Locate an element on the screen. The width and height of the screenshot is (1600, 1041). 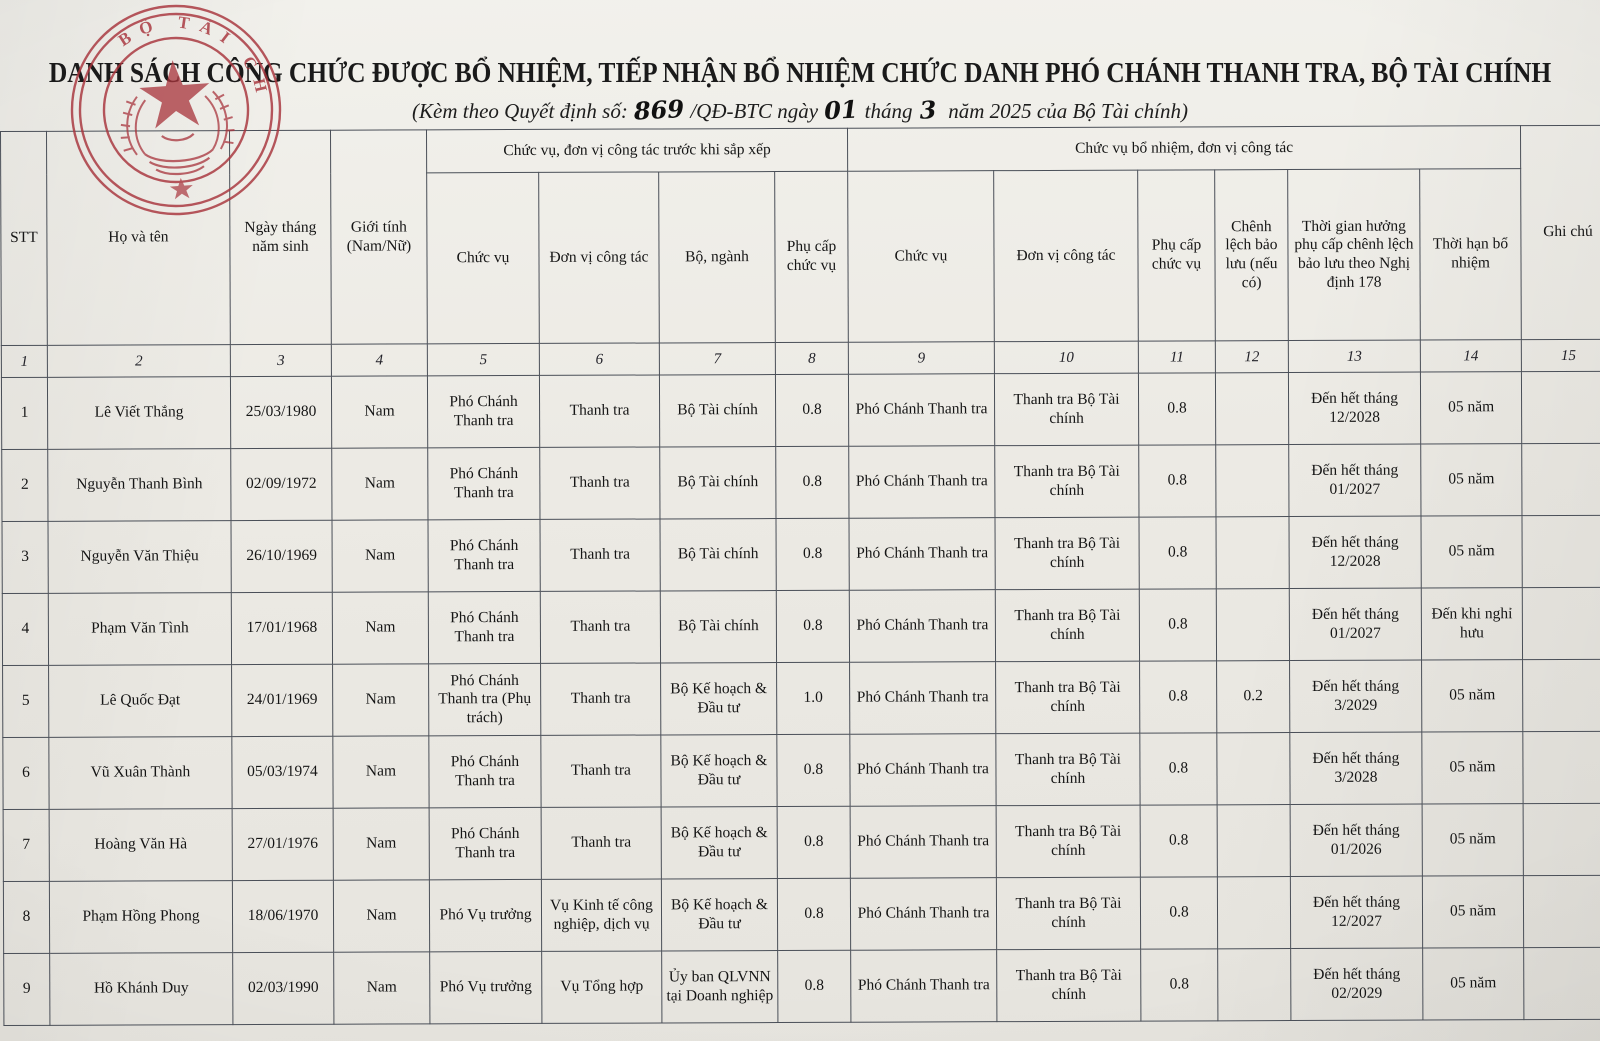
cell-date-of-birth: 05/03/1974 is located at coordinates (282, 772).